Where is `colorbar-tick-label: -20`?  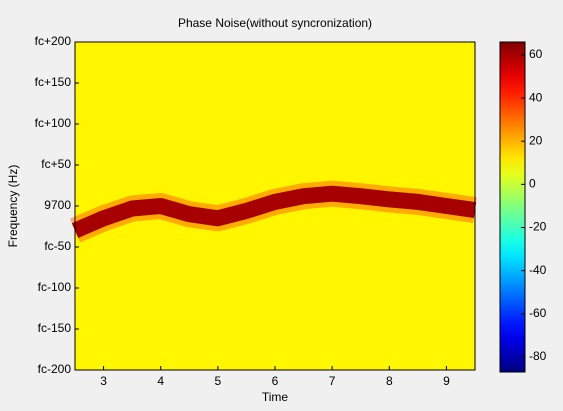 colorbar-tick-label: -20 is located at coordinates (538, 227).